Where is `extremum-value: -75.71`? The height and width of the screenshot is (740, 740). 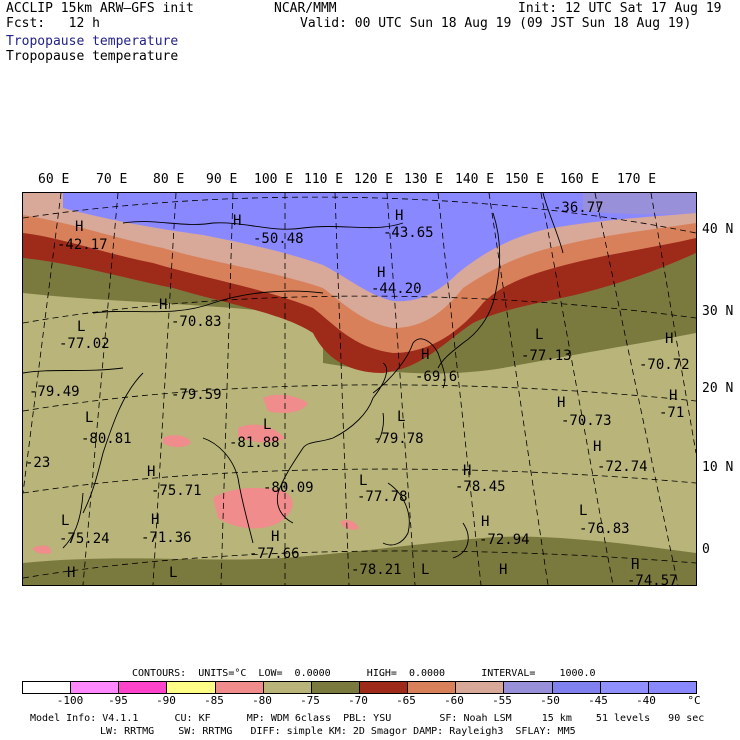
extremum-value: -75.71 is located at coordinates (176, 491).